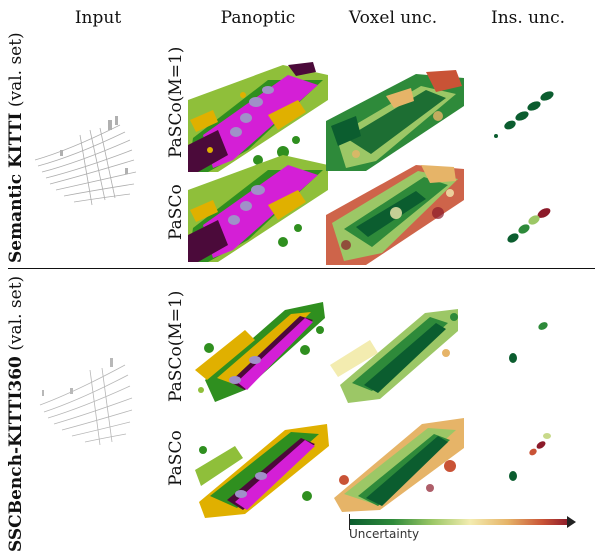 Image resolution: width=595 pixels, height=556 pixels. Describe the element at coordinates (399, 465) in the screenshot. I see `voxel-unc-kitti360-pasco` at that location.